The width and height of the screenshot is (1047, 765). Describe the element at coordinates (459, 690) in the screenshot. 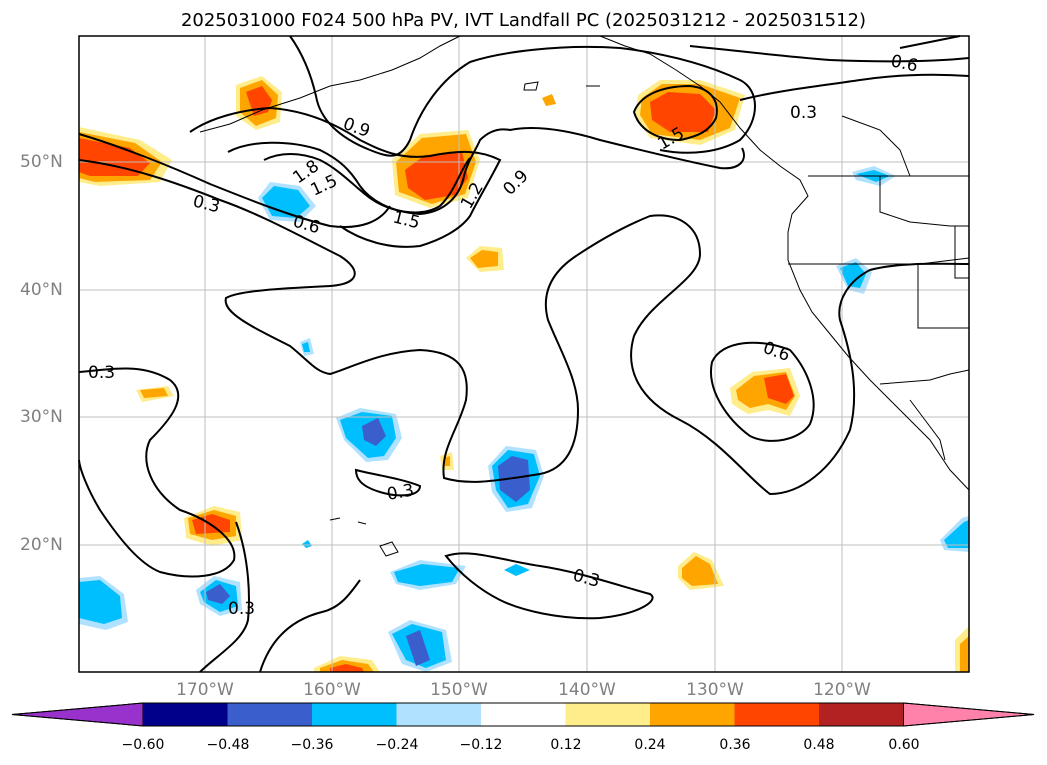

I see `lon-label: 150°W` at that location.